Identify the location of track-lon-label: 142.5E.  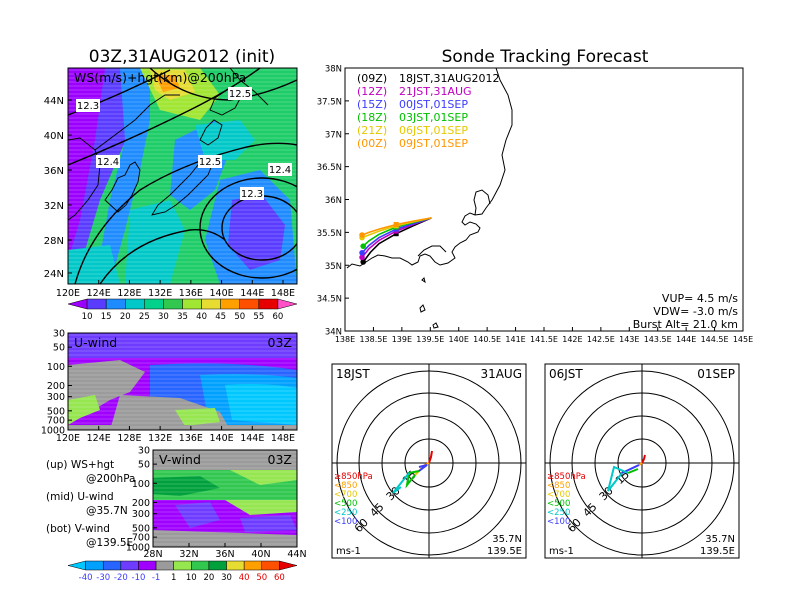
(601, 339).